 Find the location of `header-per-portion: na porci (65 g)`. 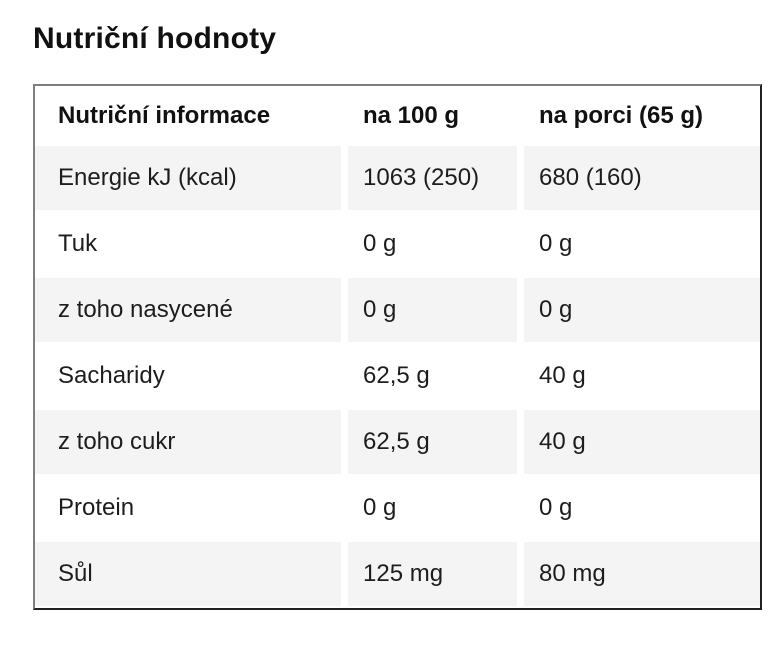

header-per-portion: na porci (65 g) is located at coordinates (638, 116).